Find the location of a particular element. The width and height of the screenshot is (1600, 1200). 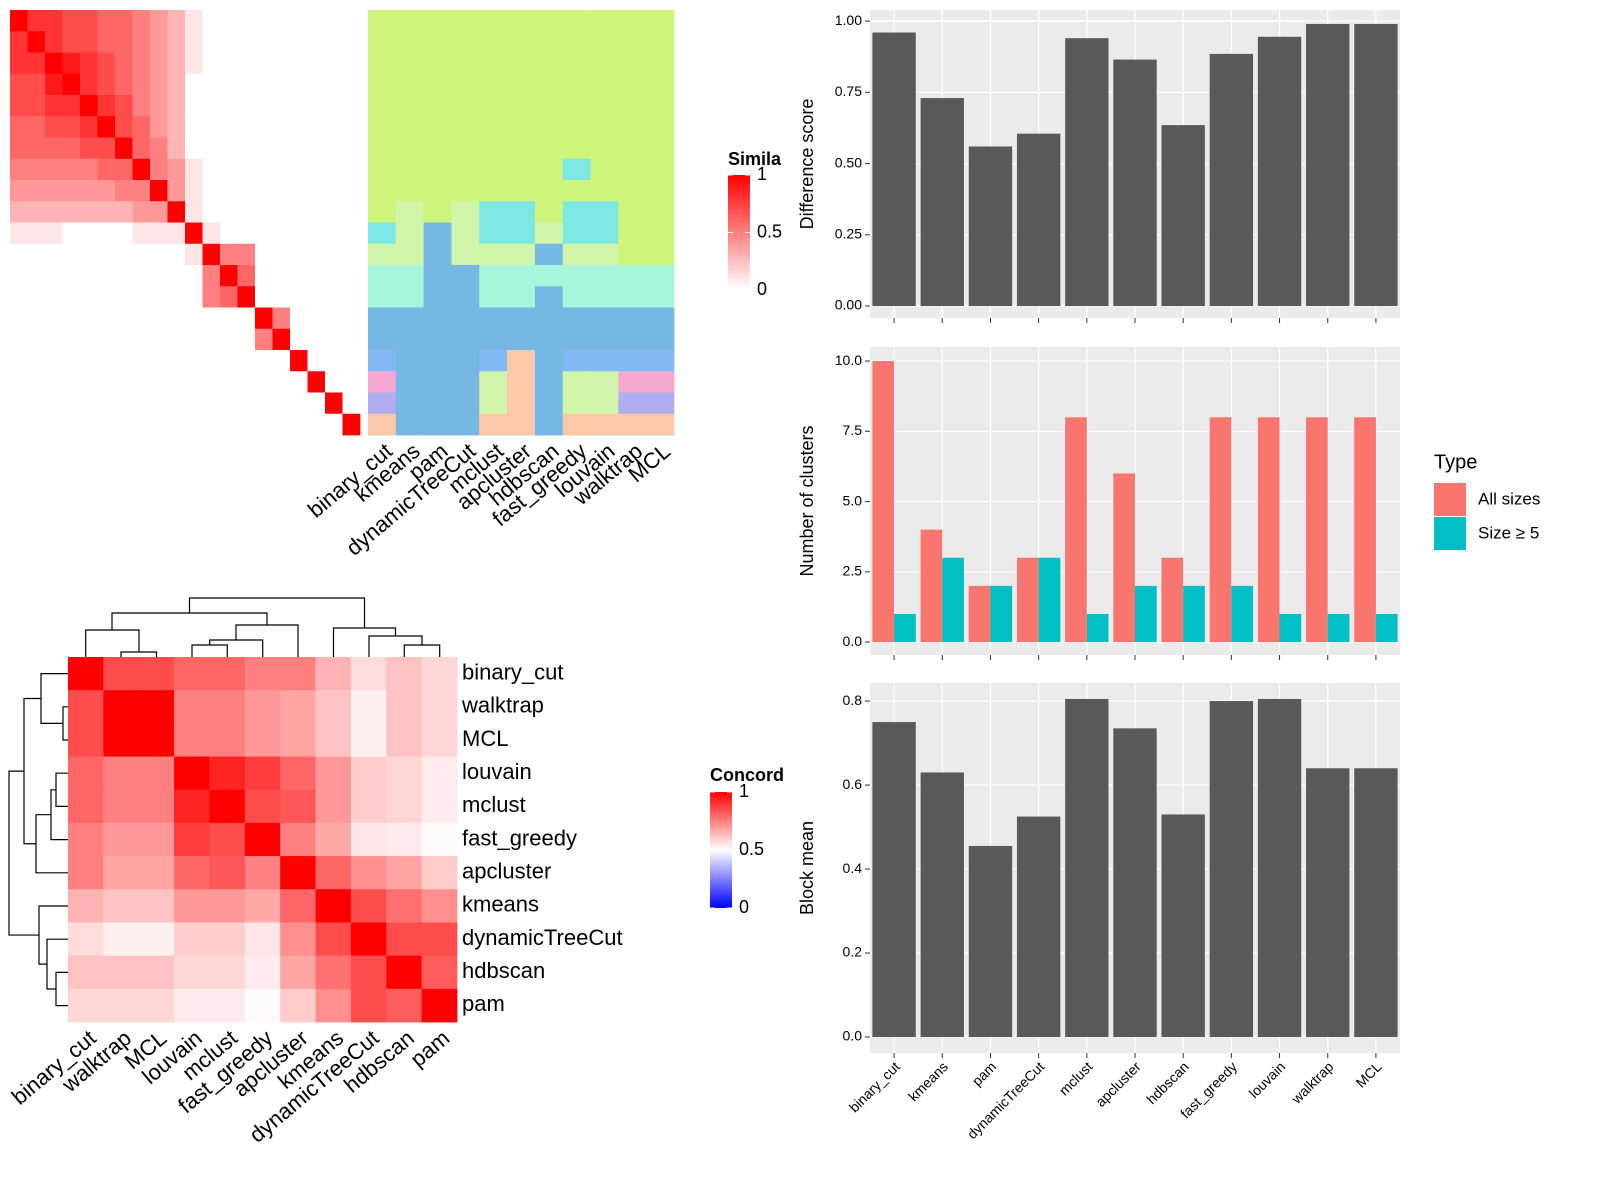

y-tick-label: 0.8 is located at coordinates (853, 700).